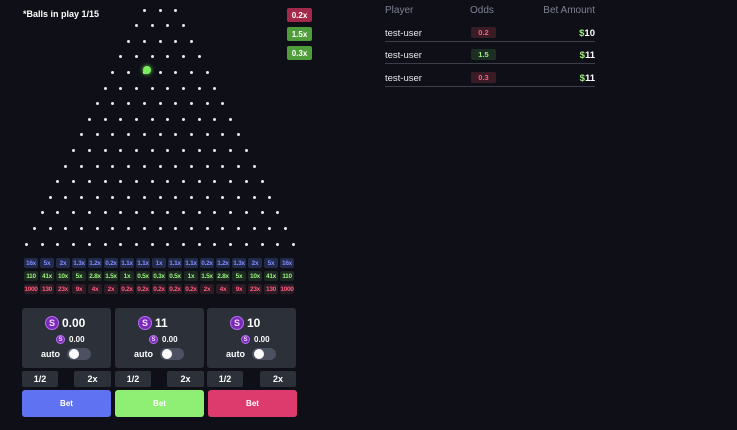 The width and height of the screenshot is (737, 430). What do you see at coordinates (159, 403) in the screenshot?
I see `bet-button-green: Bet` at bounding box center [159, 403].